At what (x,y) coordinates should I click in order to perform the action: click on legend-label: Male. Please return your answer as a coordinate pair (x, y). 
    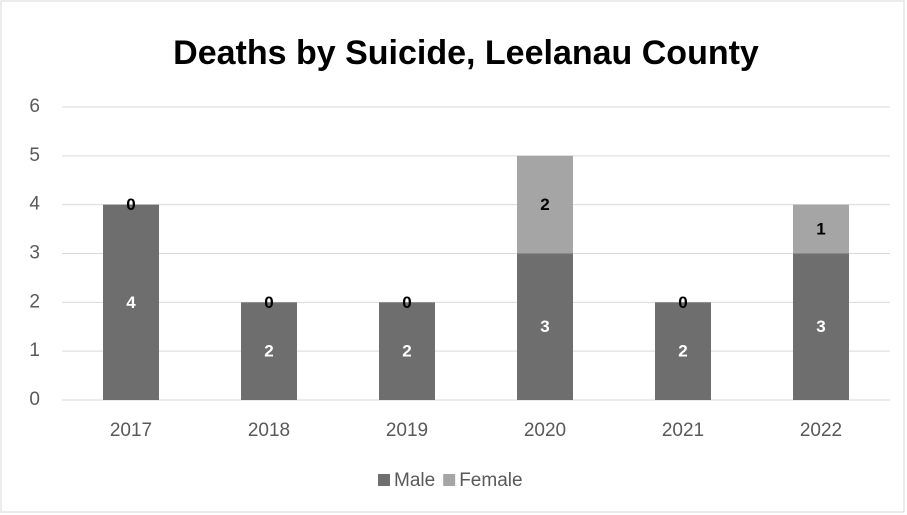
    Looking at the image, I should click on (414, 480).